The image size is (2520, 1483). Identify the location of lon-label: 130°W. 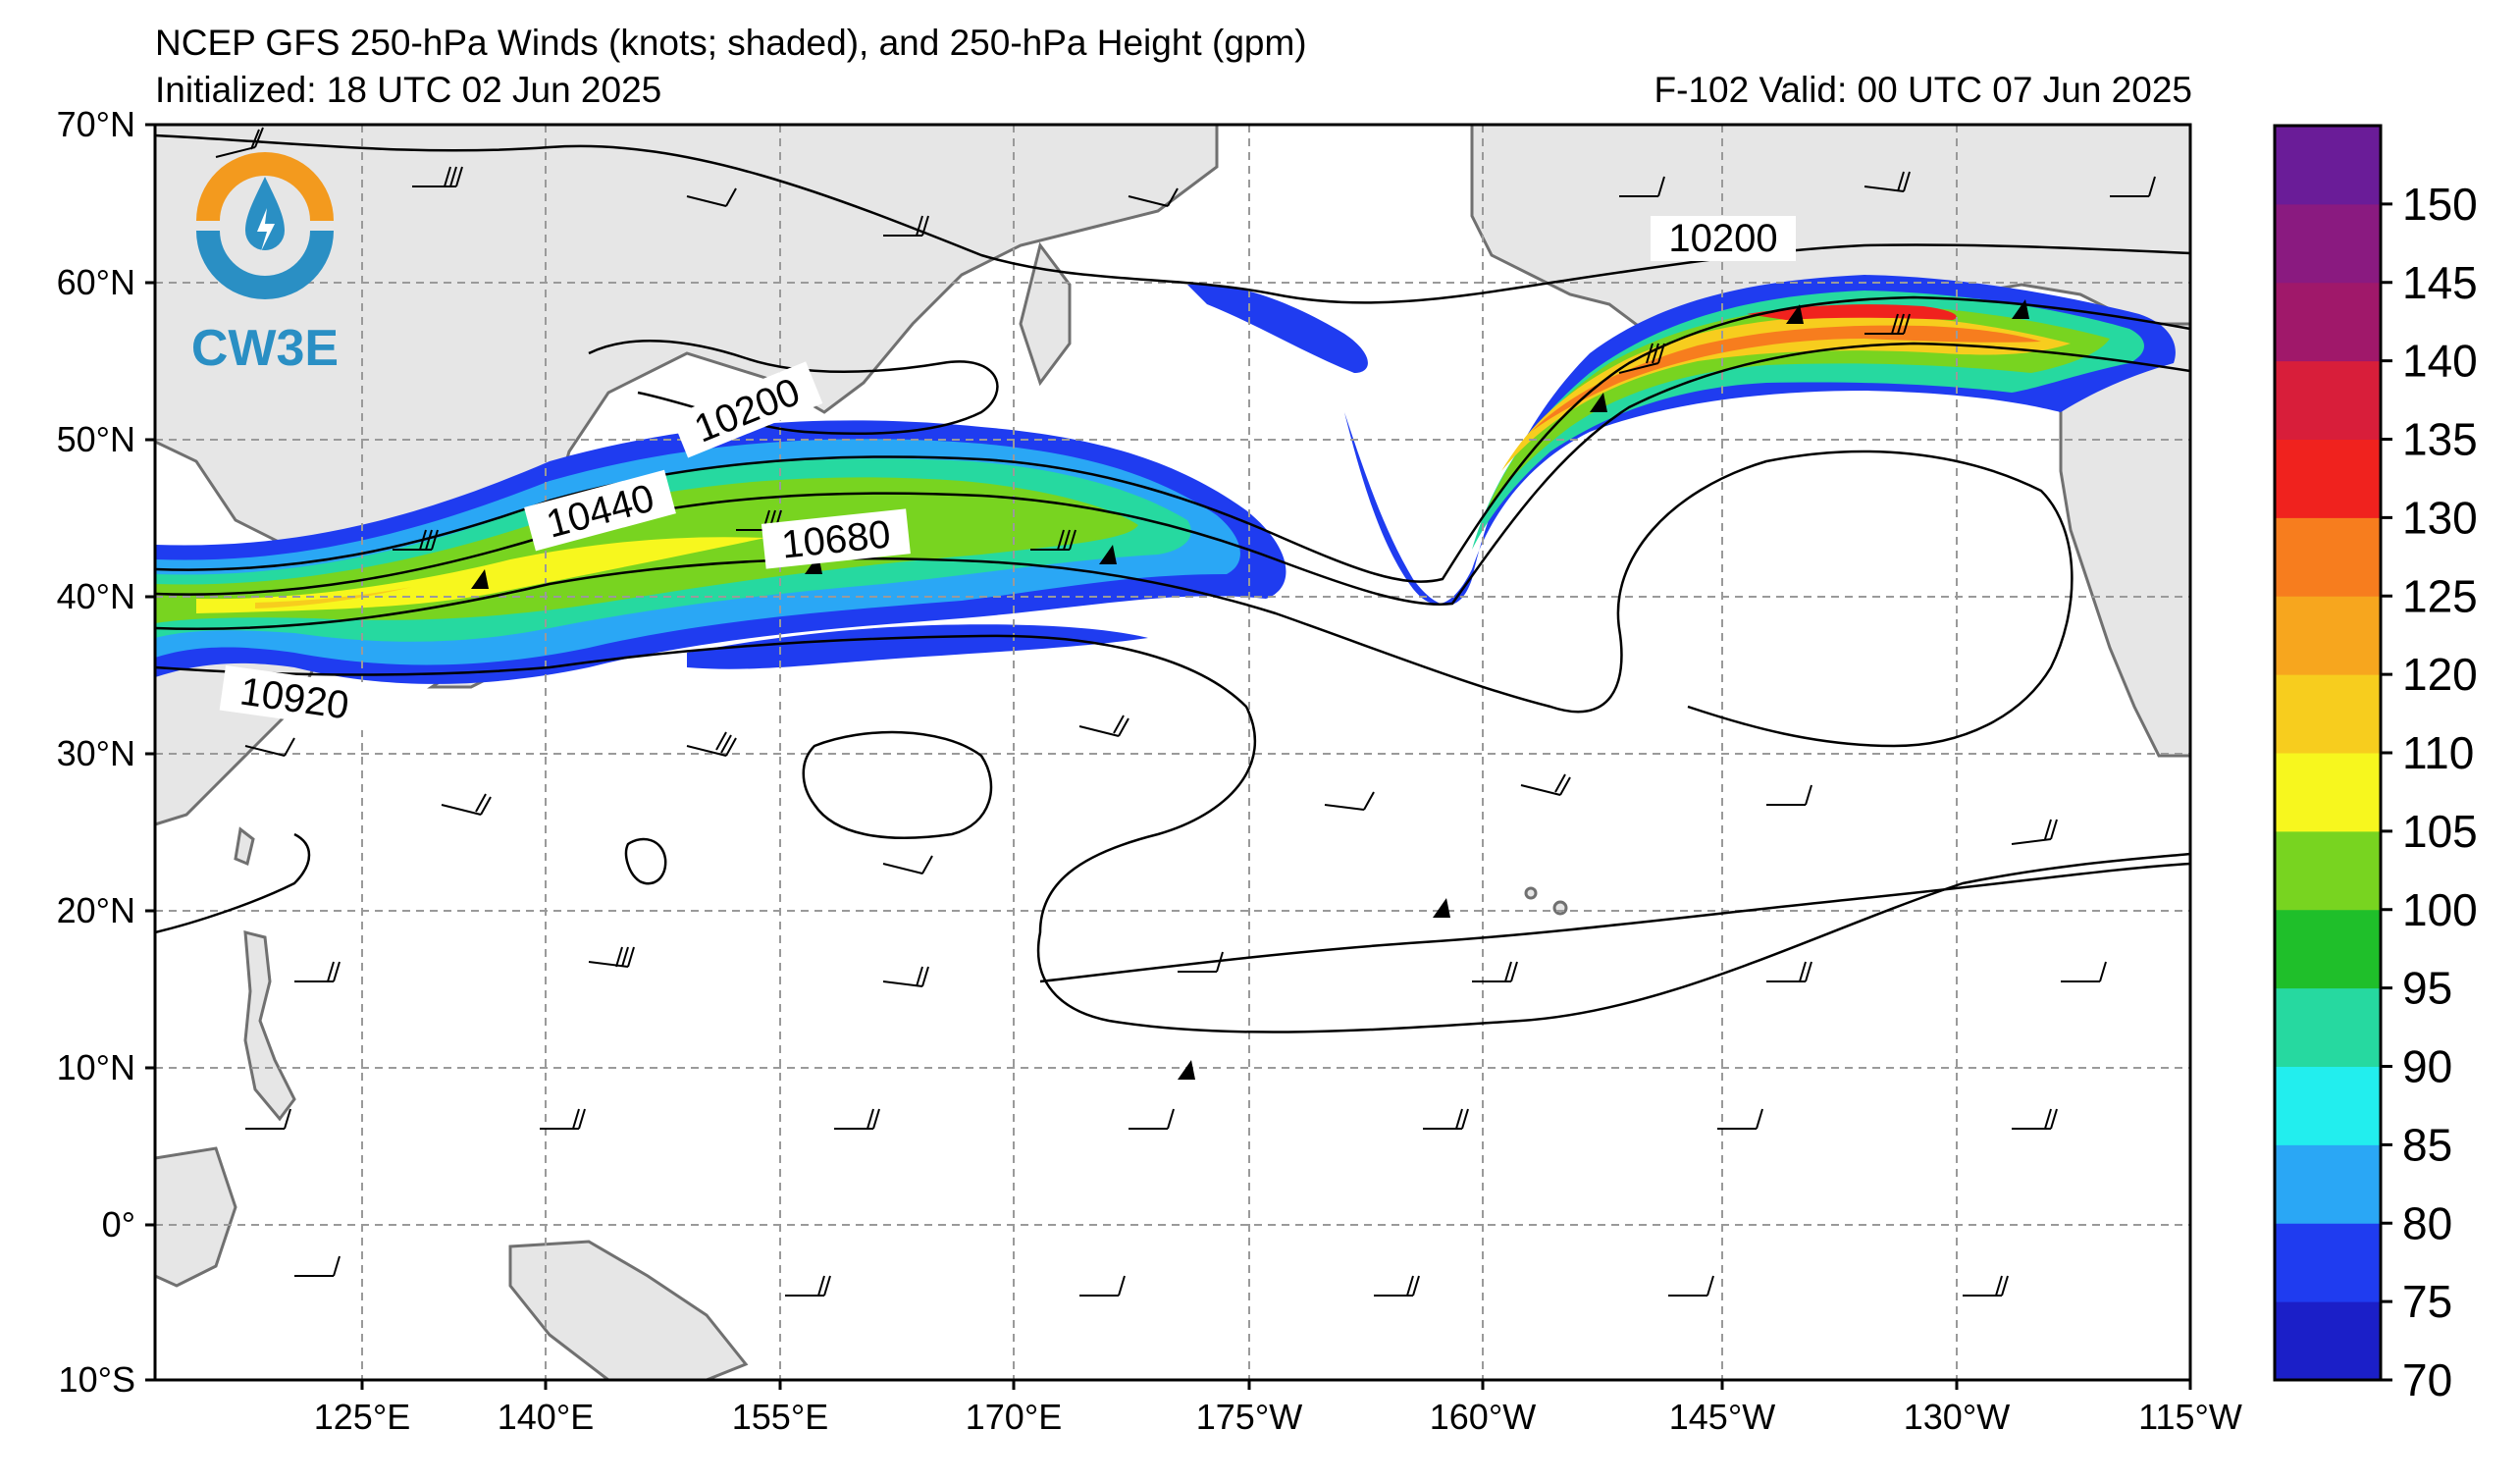
(1957, 1417).